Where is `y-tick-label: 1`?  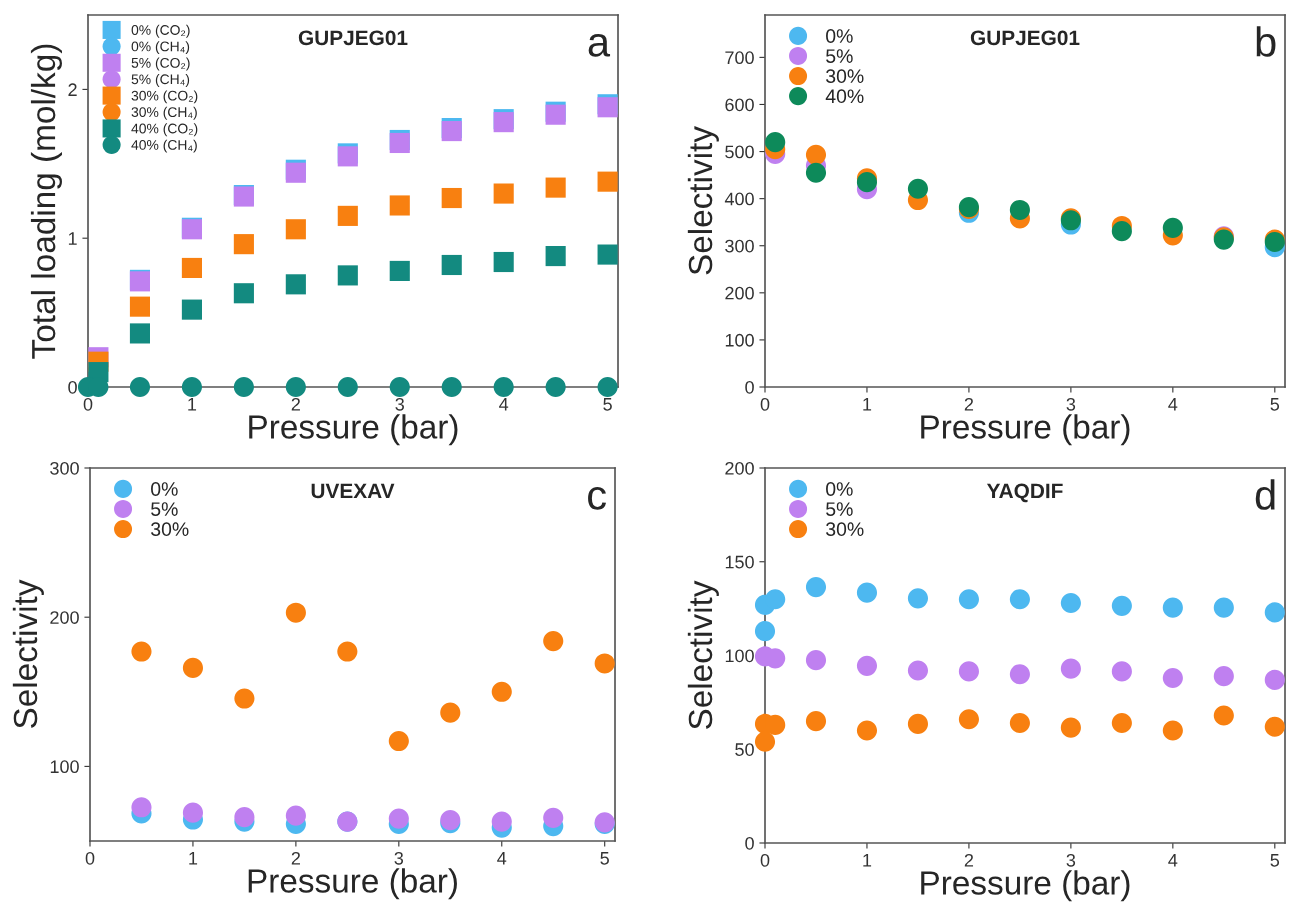 y-tick-label: 1 is located at coordinates (72, 238).